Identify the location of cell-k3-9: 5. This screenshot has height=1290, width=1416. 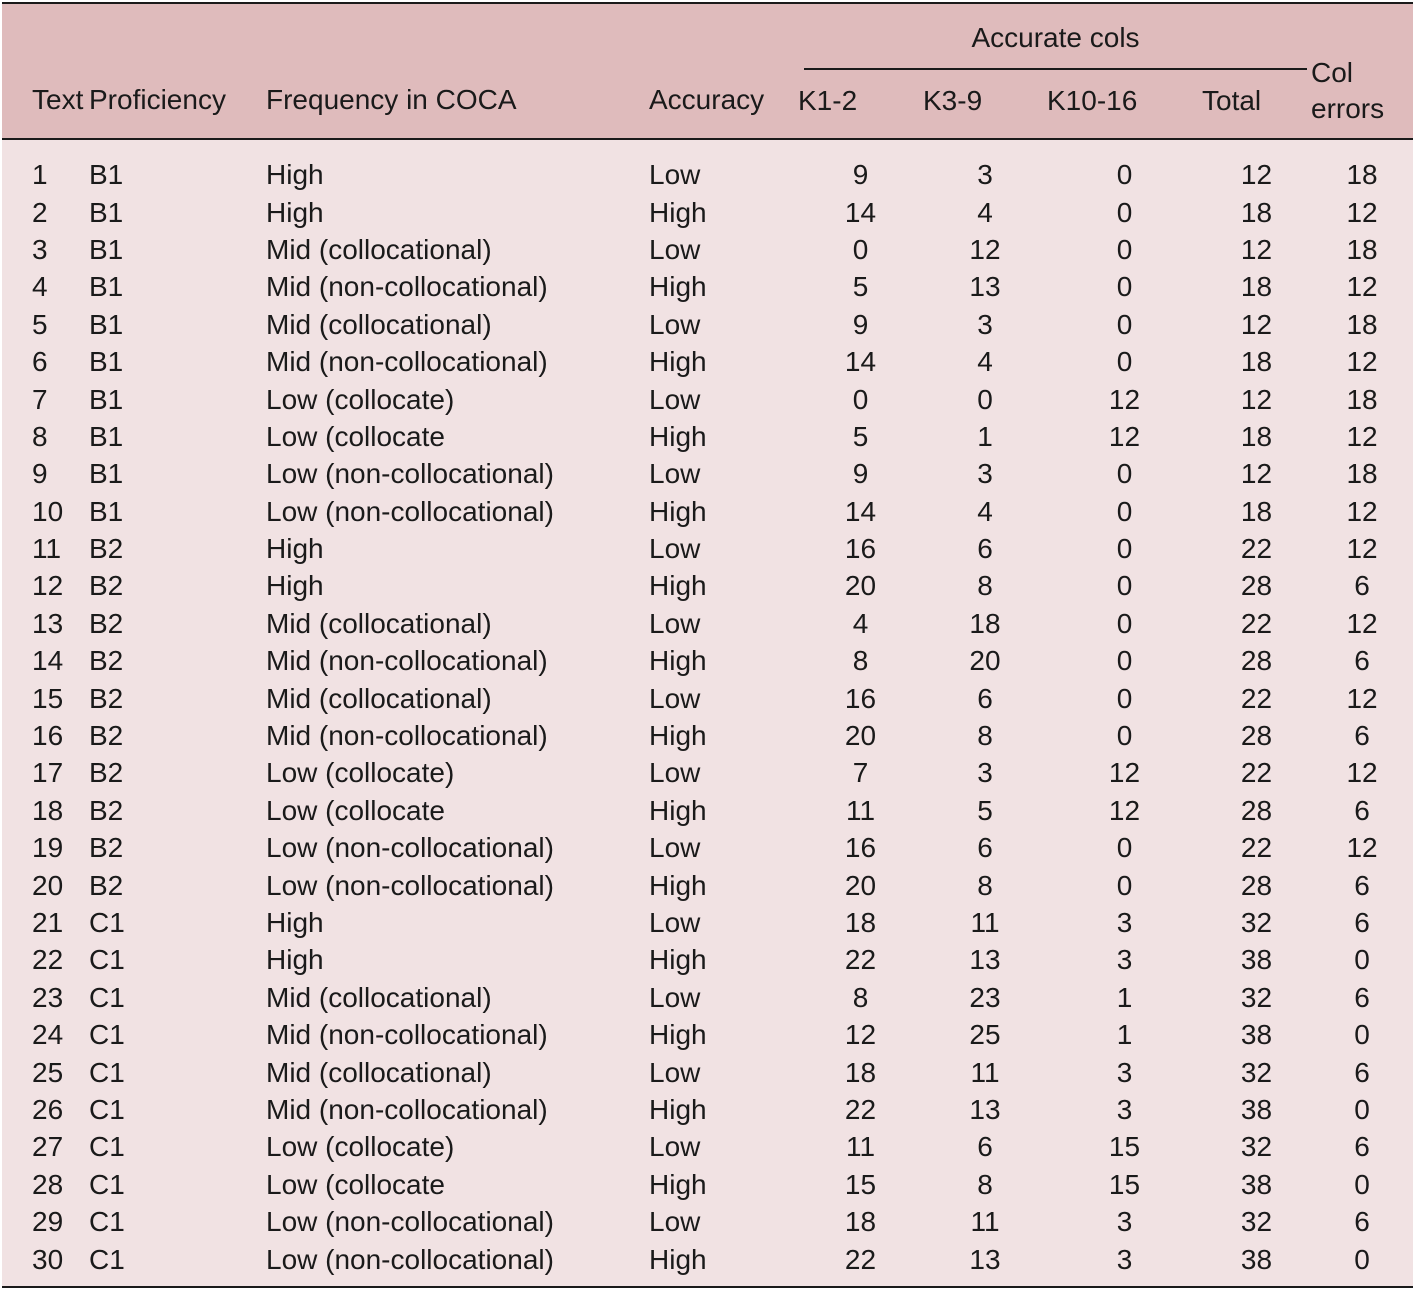
(985, 810).